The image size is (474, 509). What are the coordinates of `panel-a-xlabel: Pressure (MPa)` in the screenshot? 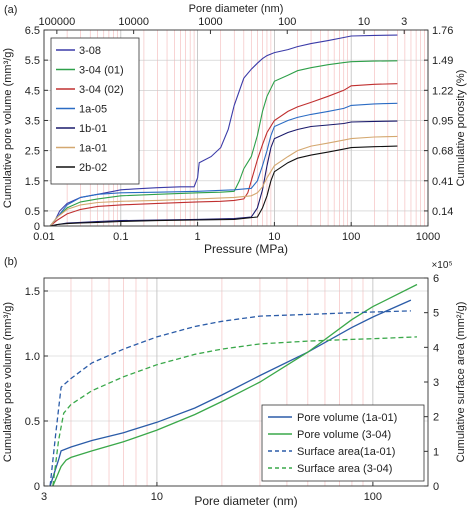 It's located at (246, 249).